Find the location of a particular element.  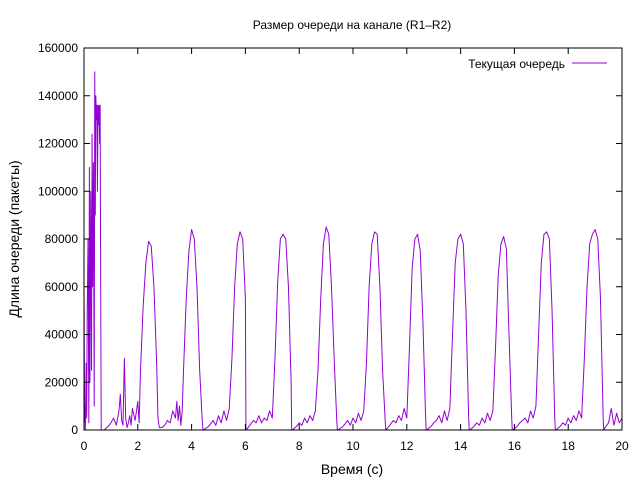

y-tick-label: 0 is located at coordinates (74, 430).